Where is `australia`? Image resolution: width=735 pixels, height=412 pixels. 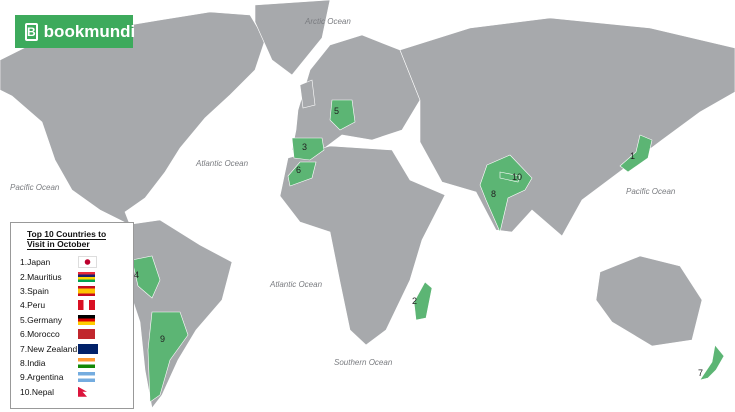 australia is located at coordinates (649, 301).